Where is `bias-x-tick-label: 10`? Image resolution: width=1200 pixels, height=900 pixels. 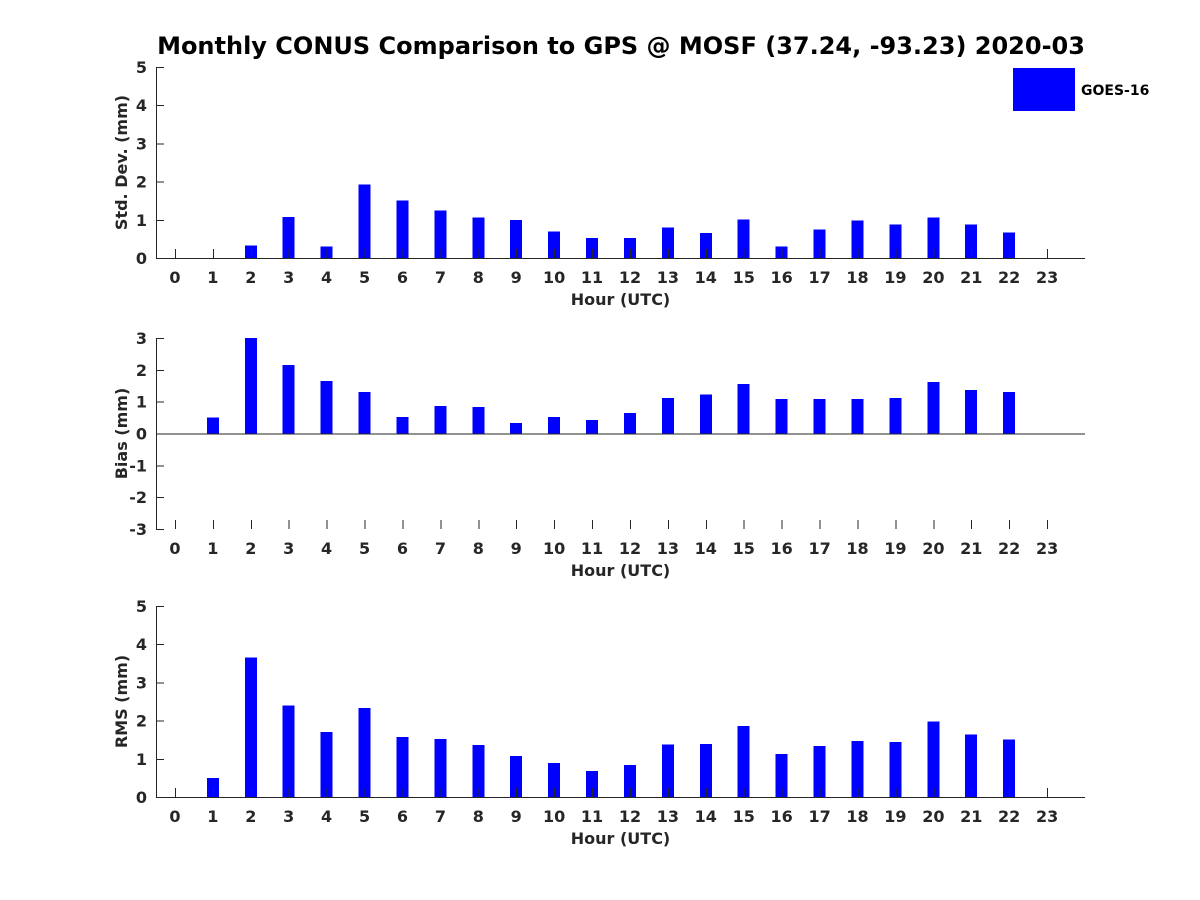
bias-x-tick-label: 10 is located at coordinates (554, 548).